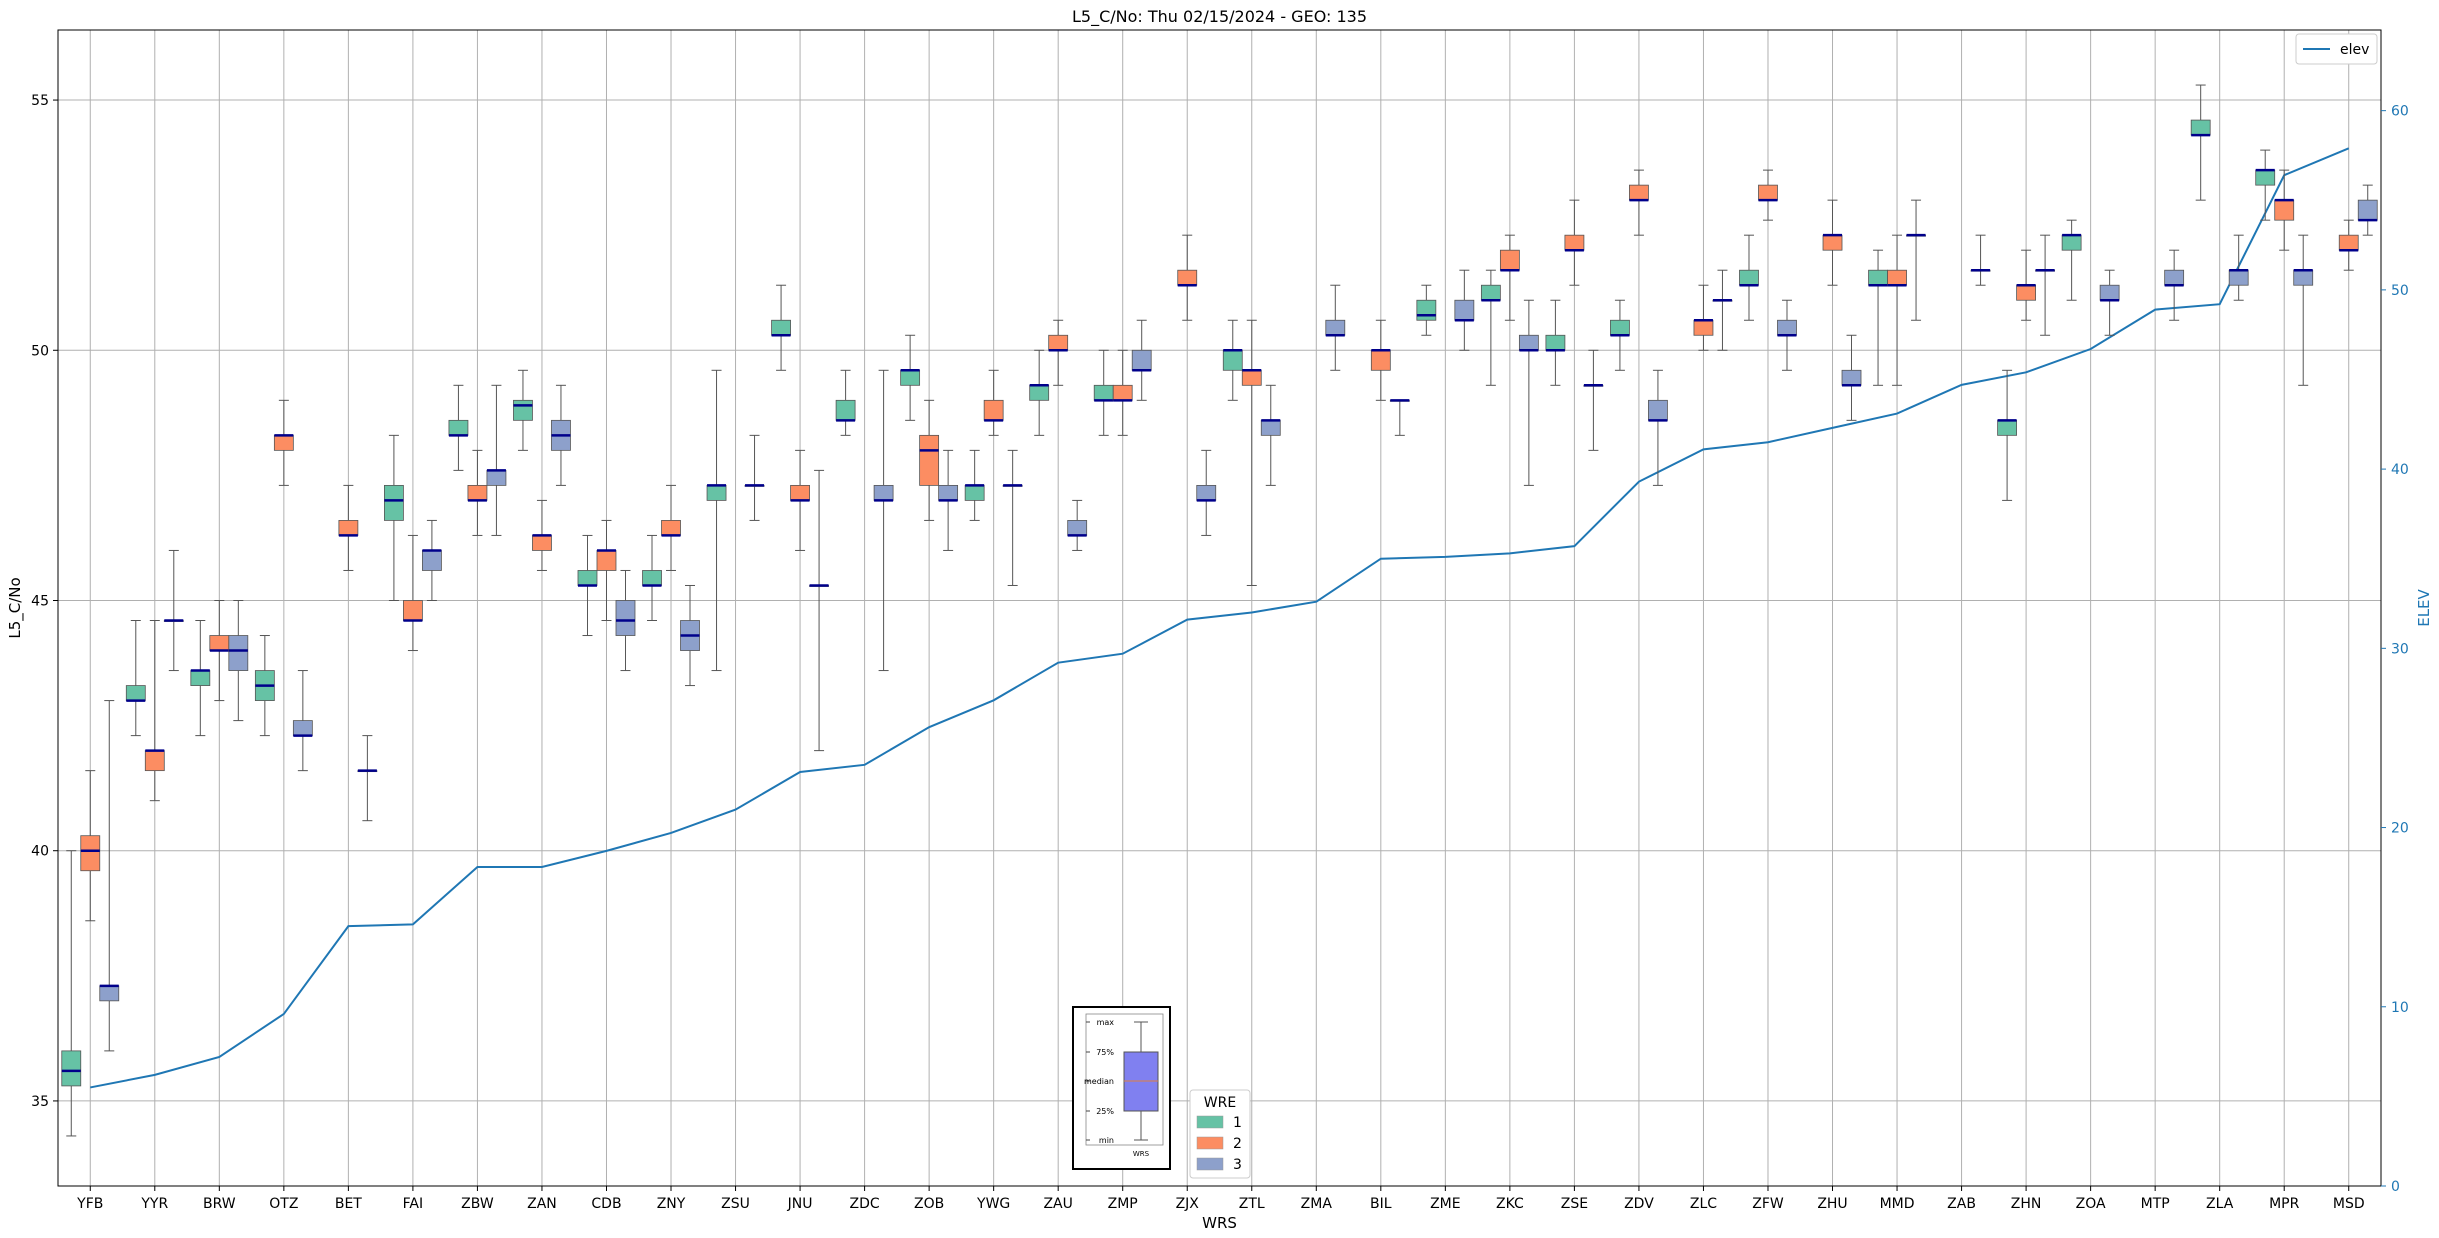  What do you see at coordinates (219, 650) in the screenshot?
I see `box-wre-2-BRW` at bounding box center [219, 650].